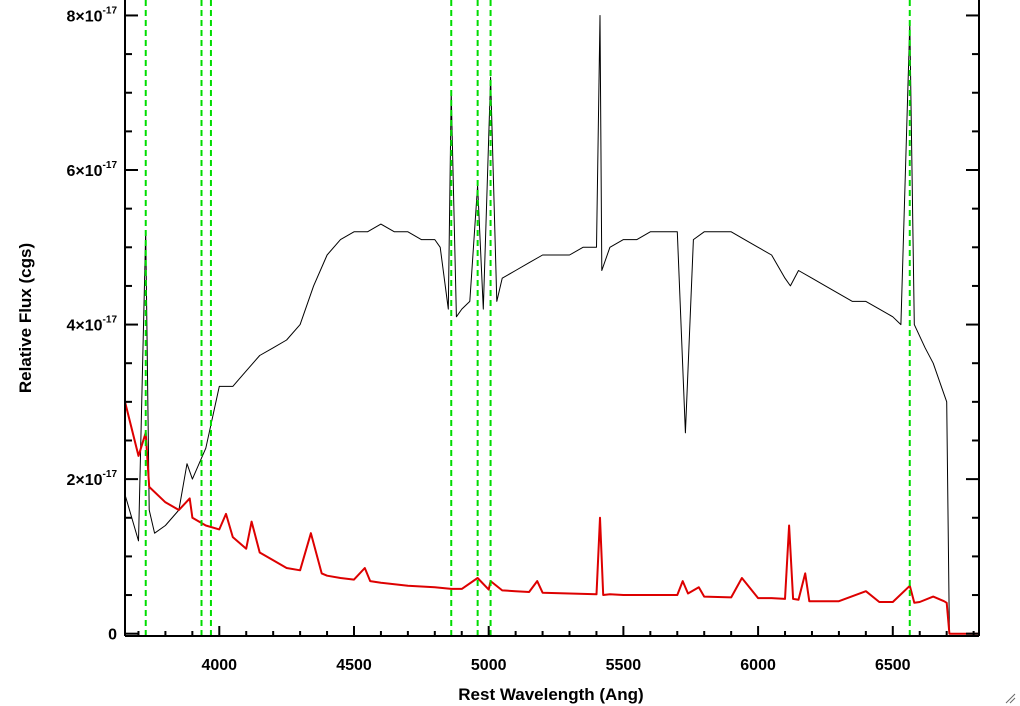 The width and height of the screenshot is (1020, 706). Describe the element at coordinates (550, 694) in the screenshot. I see `x-axis-label: Rest Wavelength (Ang)` at that location.